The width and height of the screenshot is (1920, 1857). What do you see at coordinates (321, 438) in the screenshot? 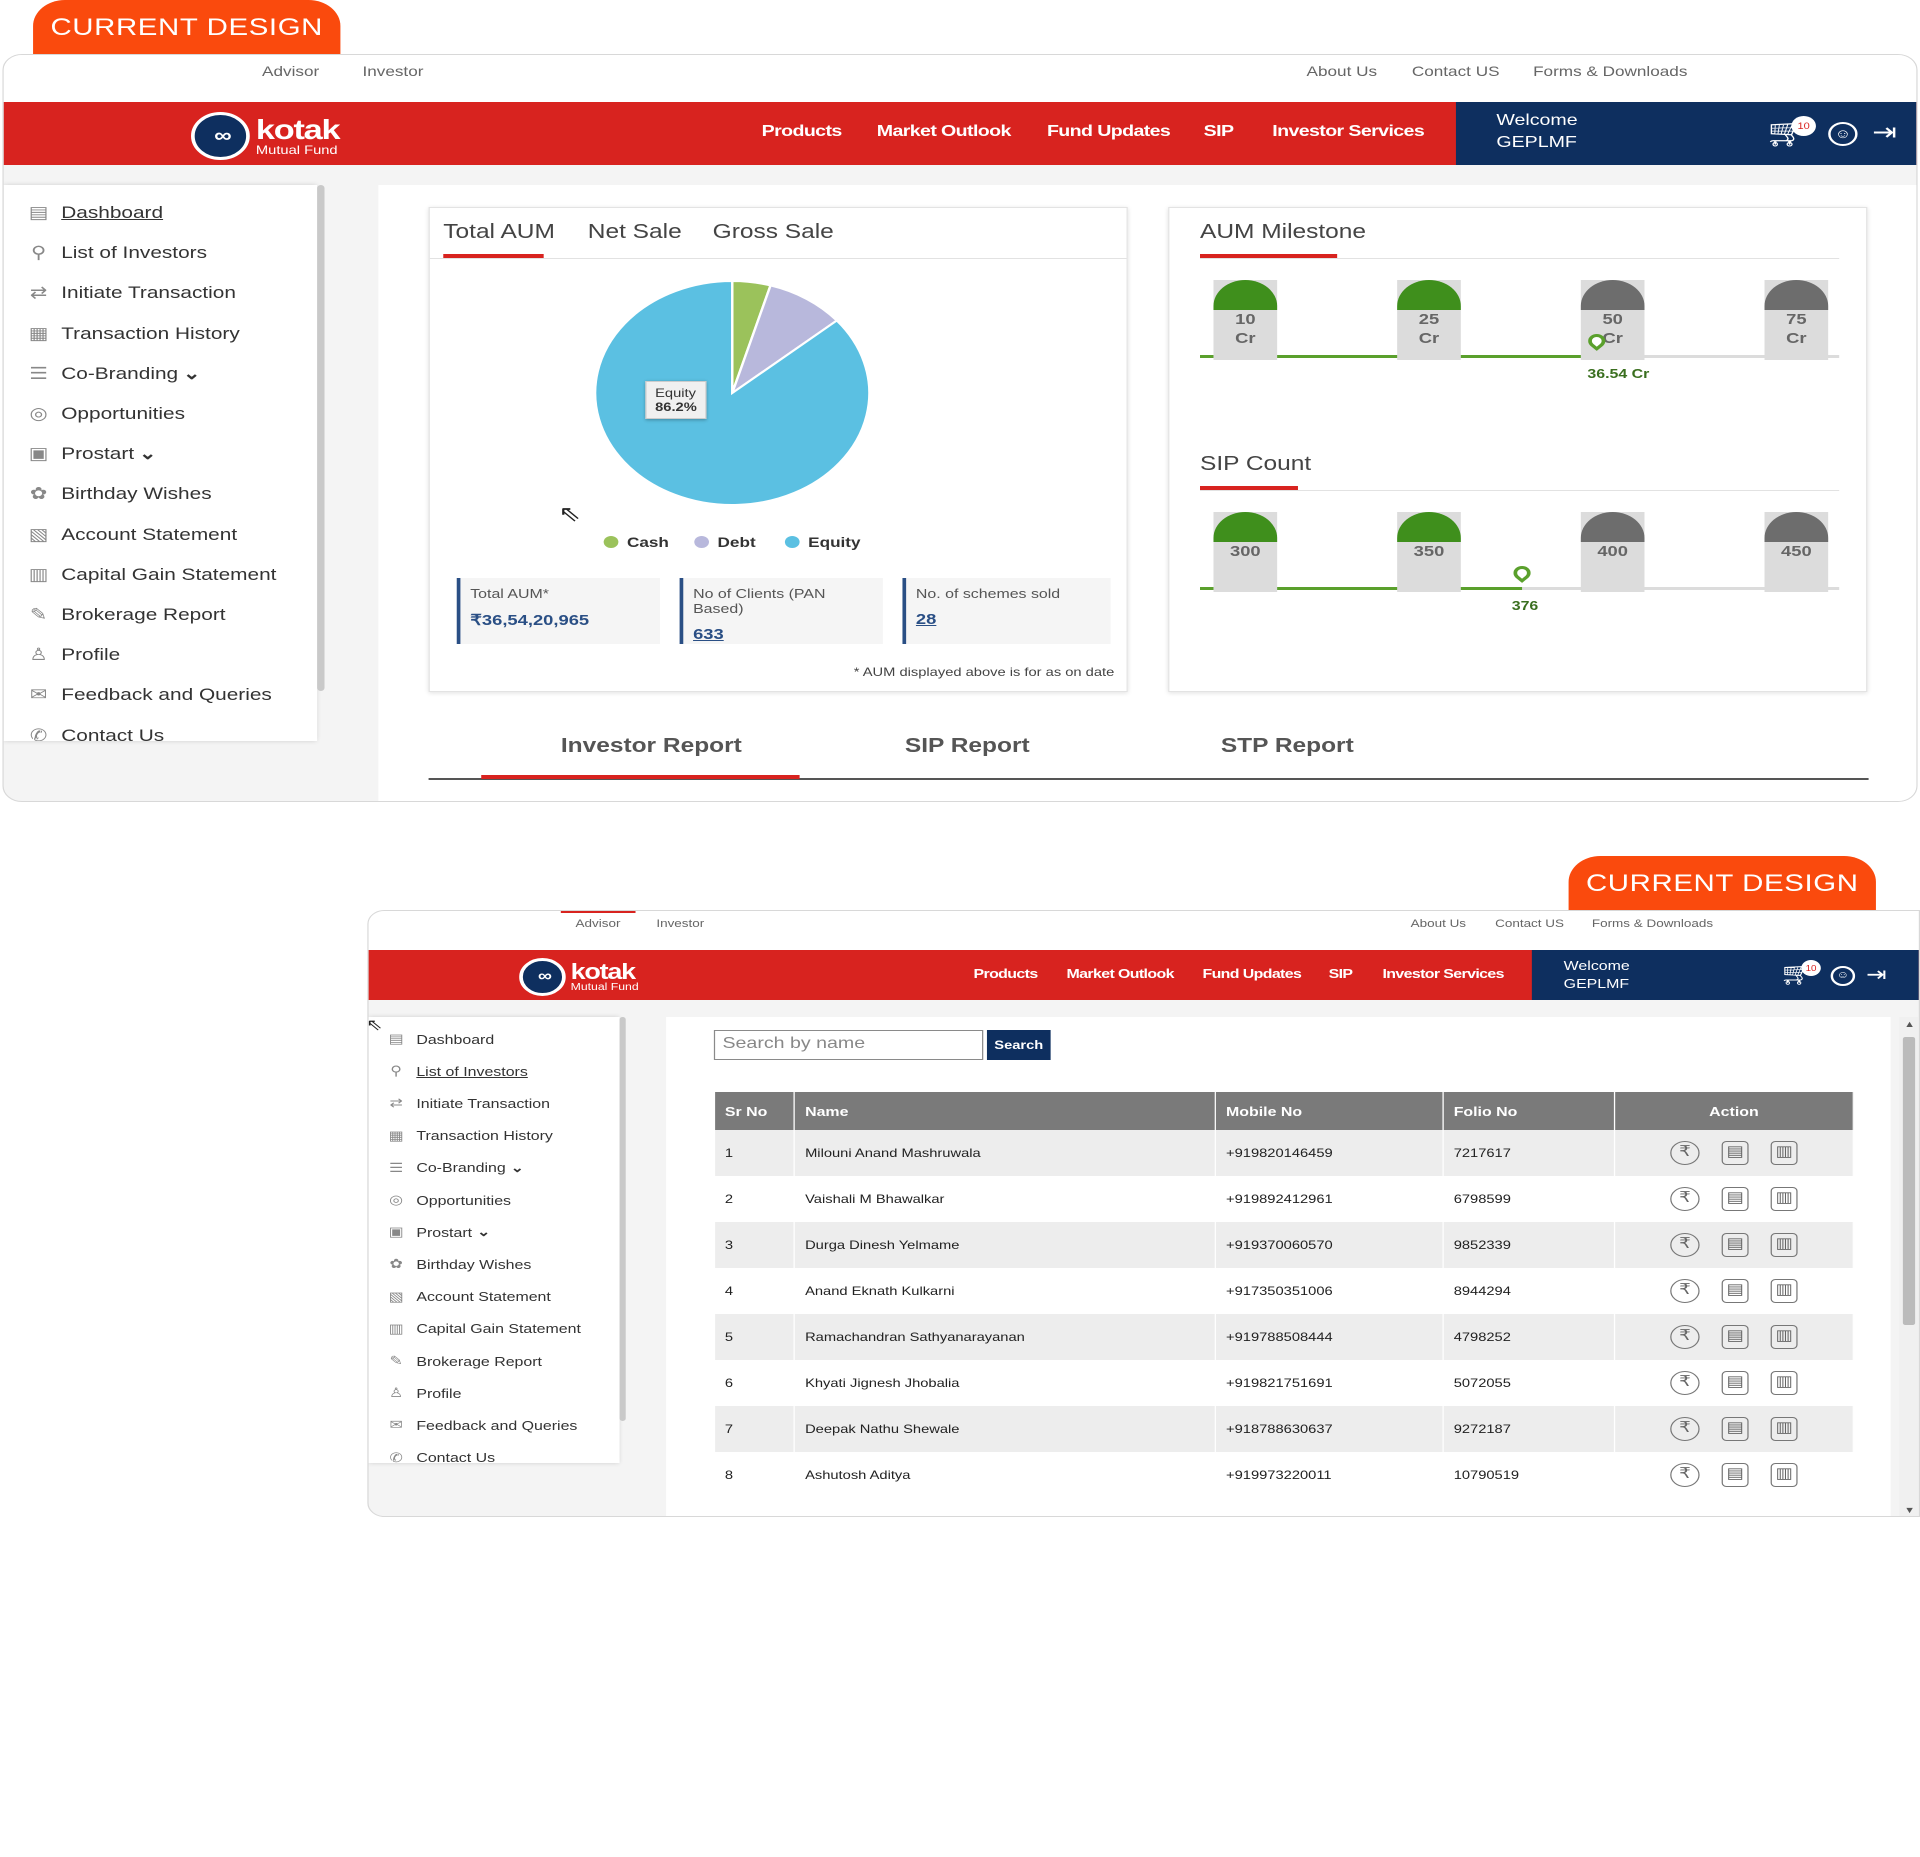
I see `sidebar-scrollbar` at bounding box center [321, 438].